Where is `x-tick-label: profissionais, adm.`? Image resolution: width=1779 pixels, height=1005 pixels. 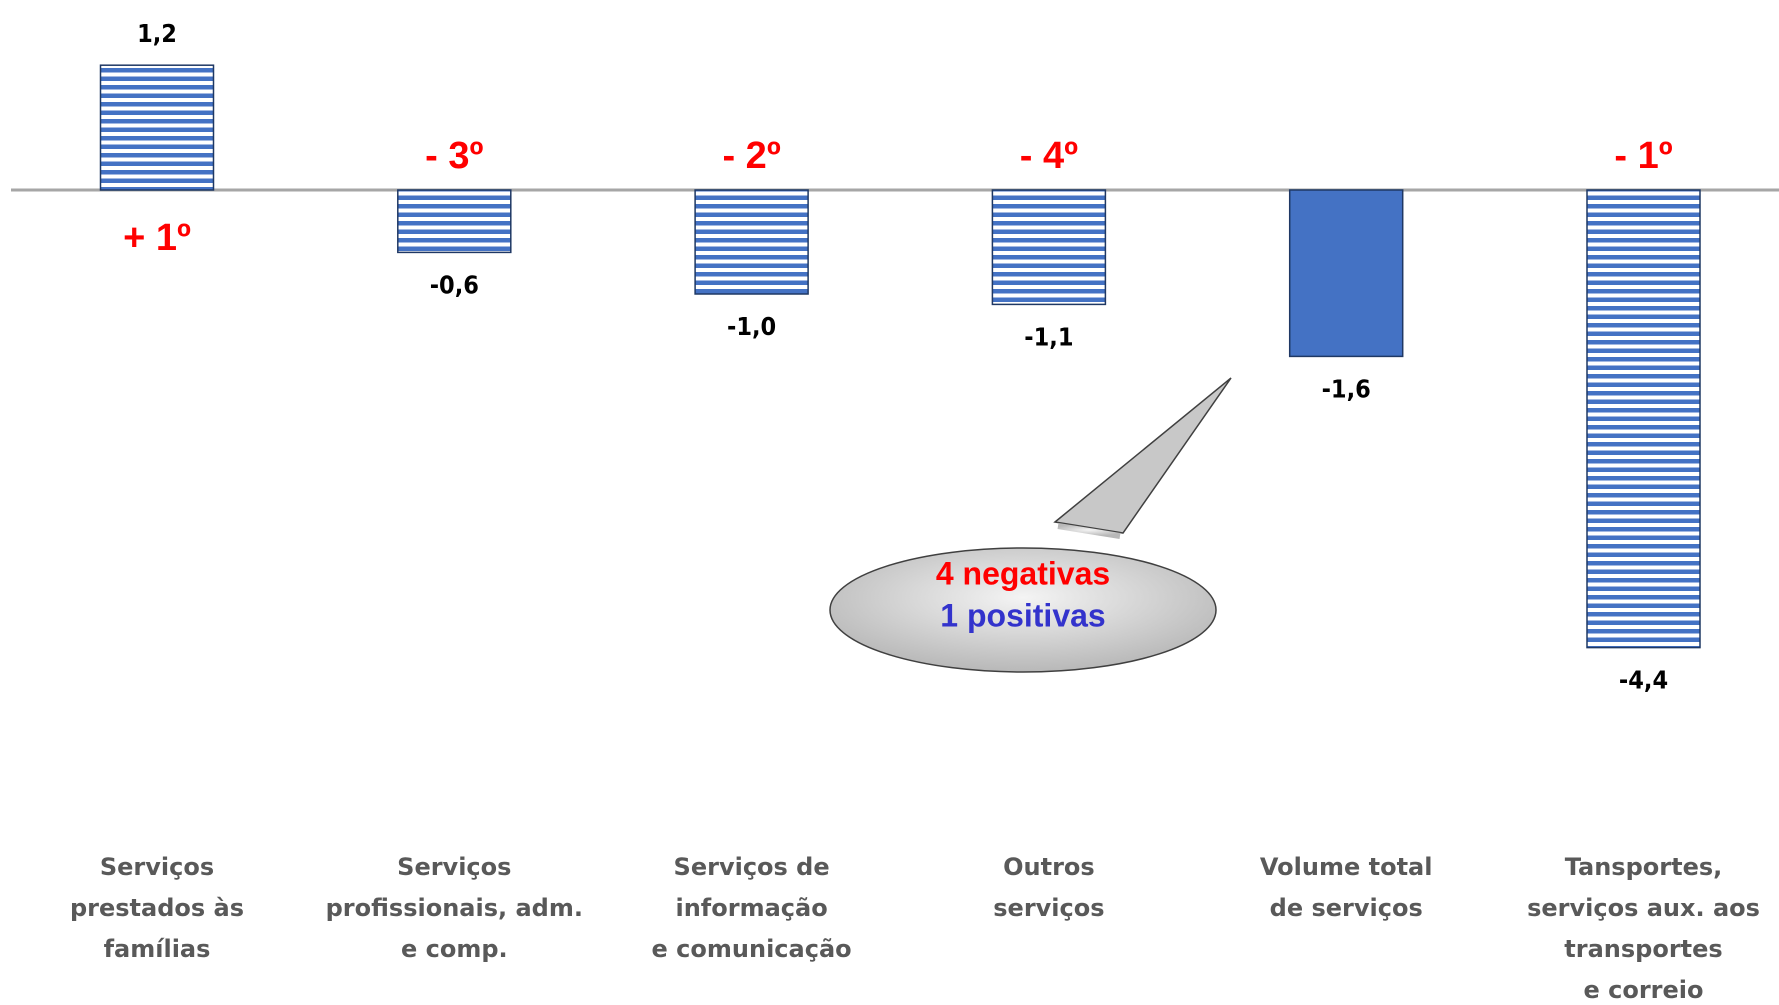 x-tick-label: profissionais, adm. is located at coordinates (454, 908).